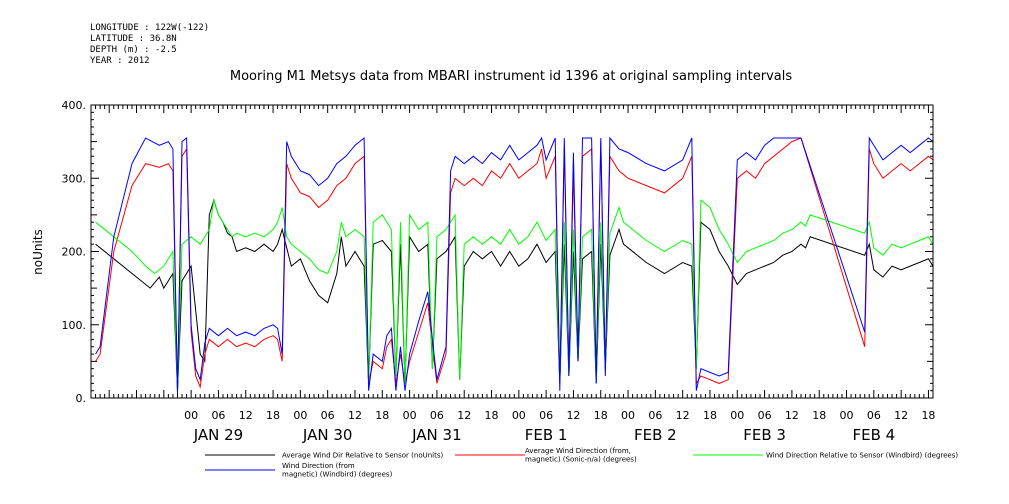 This screenshot has width=1009, height=504. Describe the element at coordinates (74, 252) in the screenshot. I see `y-tick-label: 200.` at that location.